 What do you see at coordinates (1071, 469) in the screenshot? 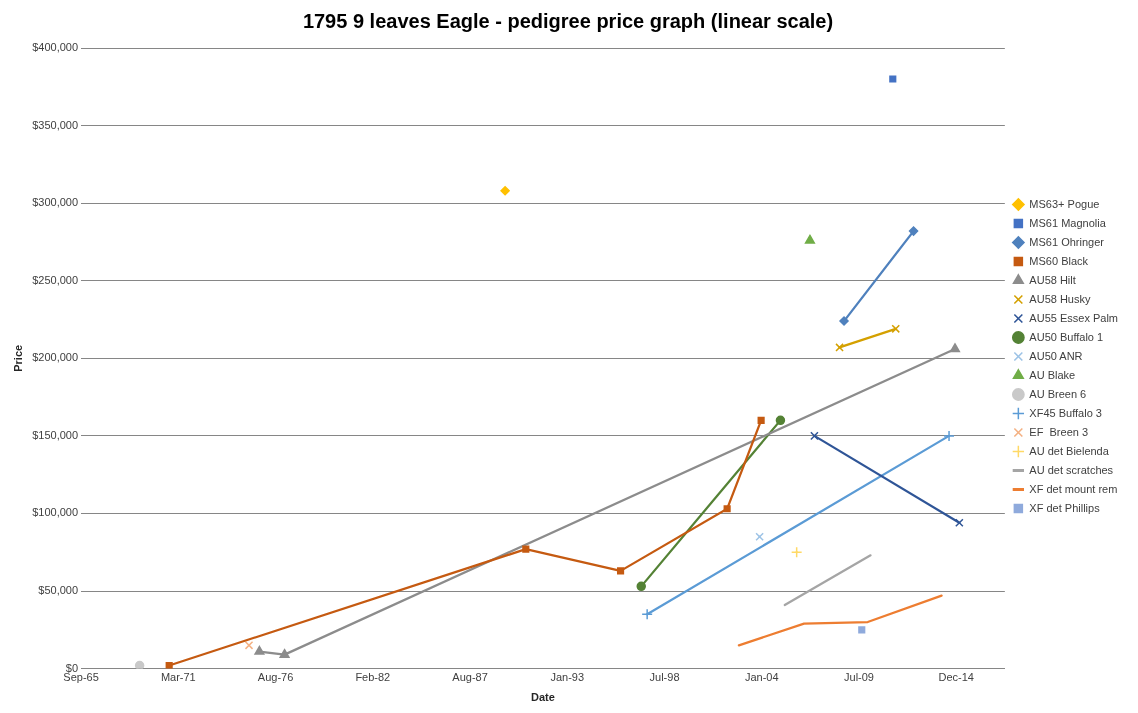
I see `legend-label: AU det scratches` at bounding box center [1071, 469].